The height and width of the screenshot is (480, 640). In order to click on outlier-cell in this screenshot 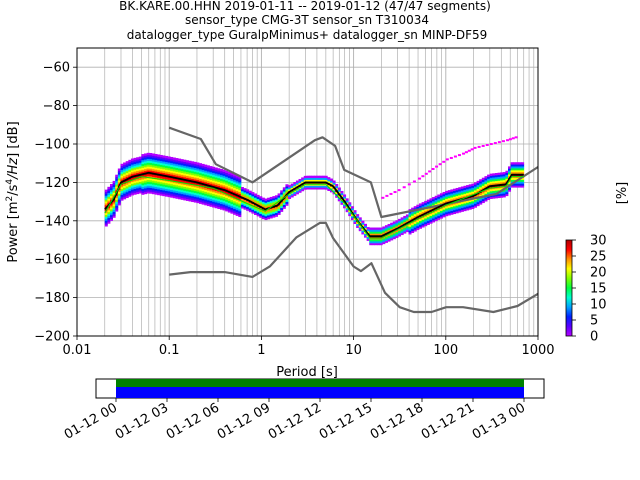, I will do `click(472, 149)`.